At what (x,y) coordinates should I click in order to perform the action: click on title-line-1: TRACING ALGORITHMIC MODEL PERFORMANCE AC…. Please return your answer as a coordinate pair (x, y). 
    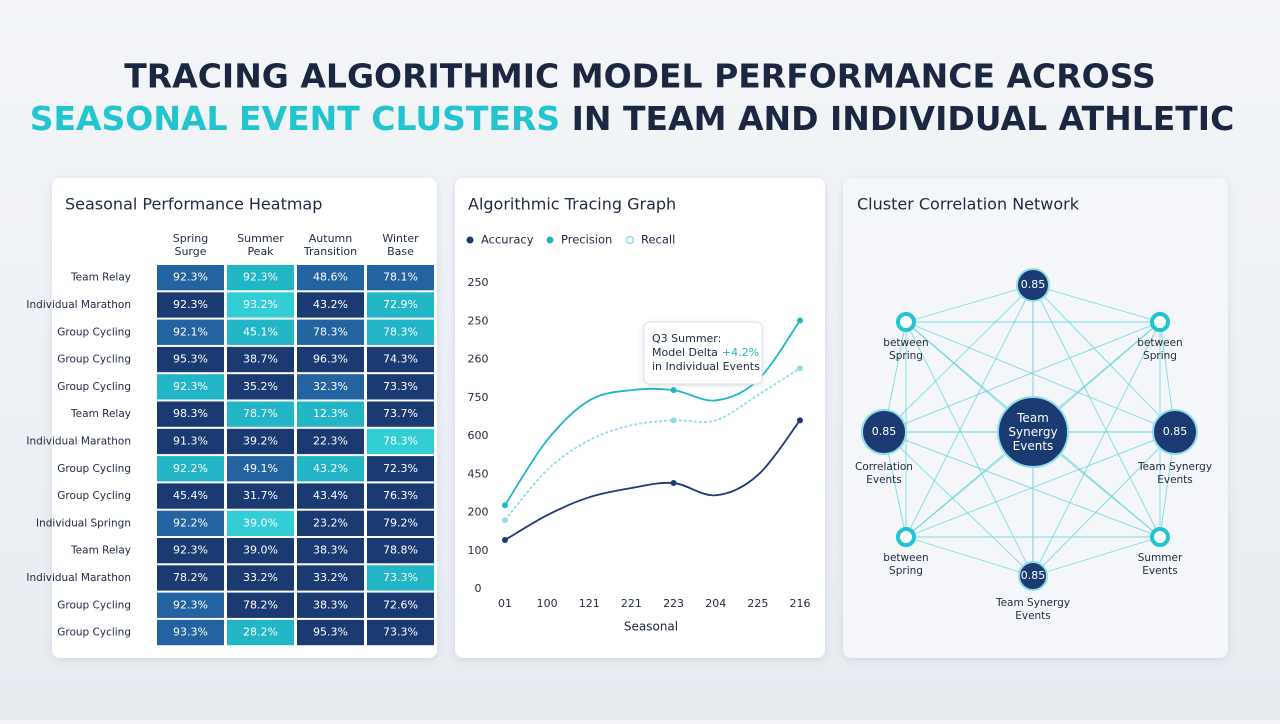
    Looking at the image, I should click on (640, 76).